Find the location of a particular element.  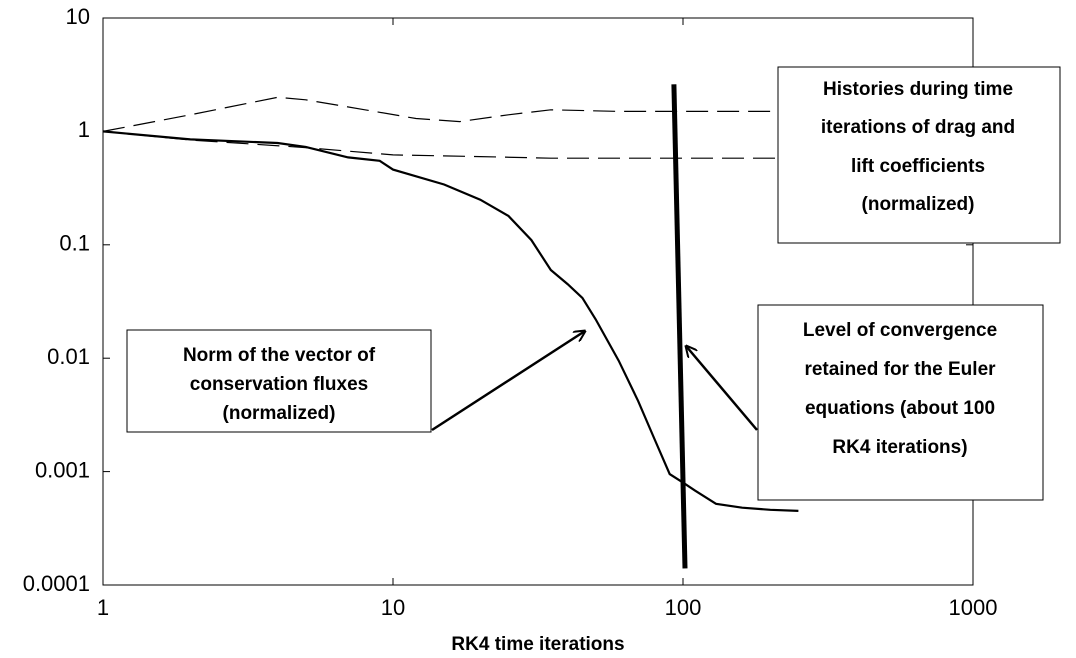

y-tick-label: 0.1 is located at coordinates (74, 243).